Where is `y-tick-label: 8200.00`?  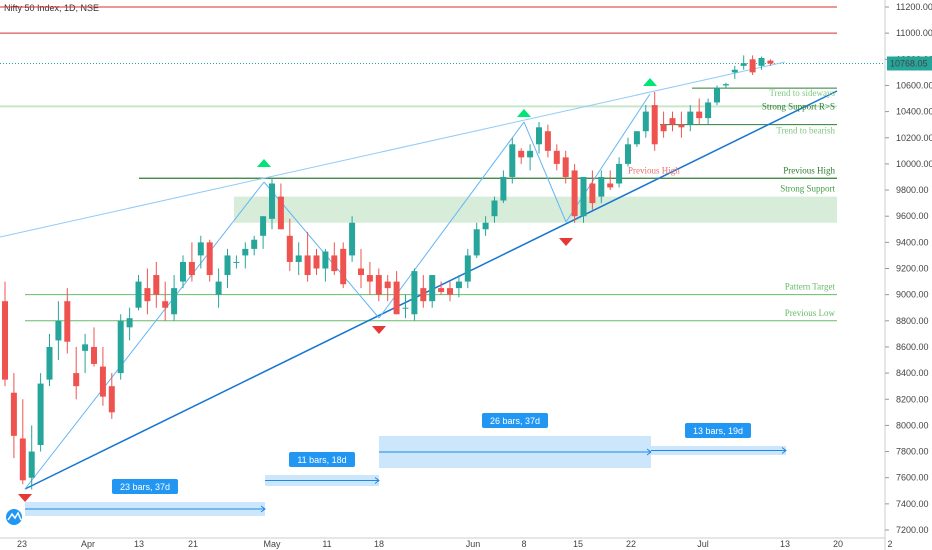 y-tick-label: 8200.00 is located at coordinates (912, 399).